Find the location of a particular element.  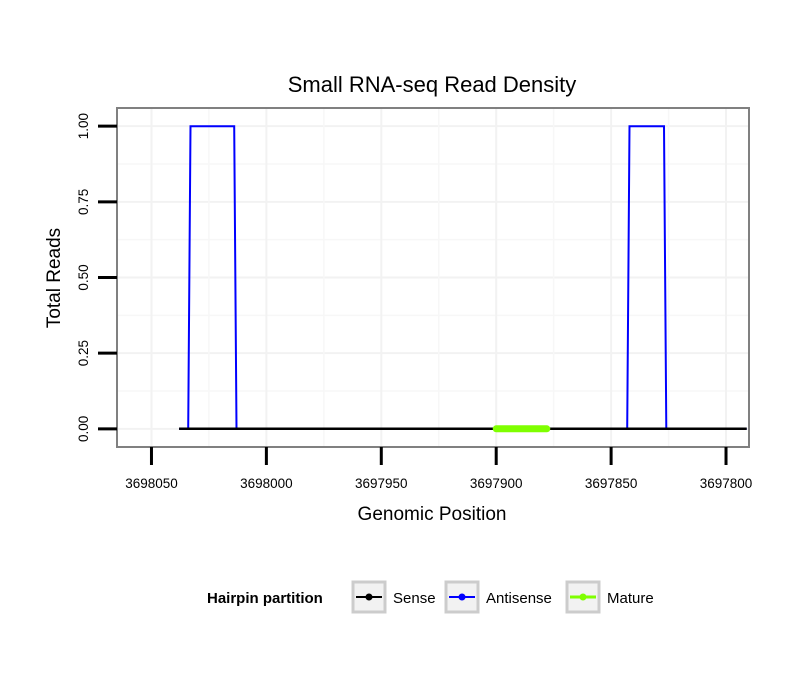

x-tick-label: 3697900 is located at coordinates (496, 483).